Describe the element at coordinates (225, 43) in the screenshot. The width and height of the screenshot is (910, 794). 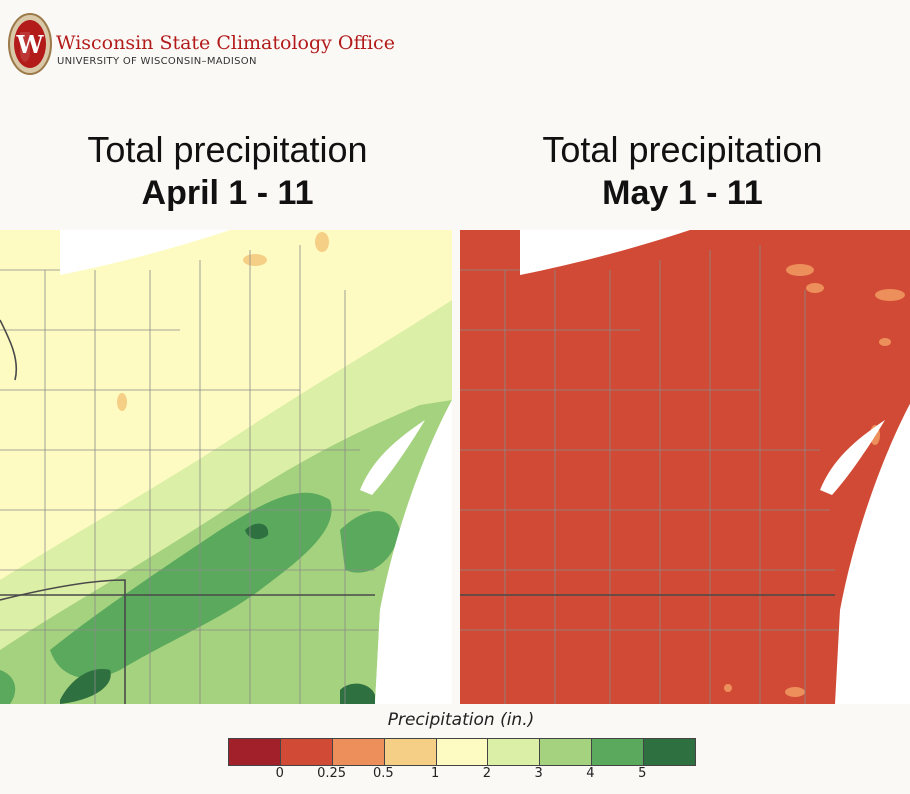
I see `org-name: Wisconsin State Climatology Office` at that location.